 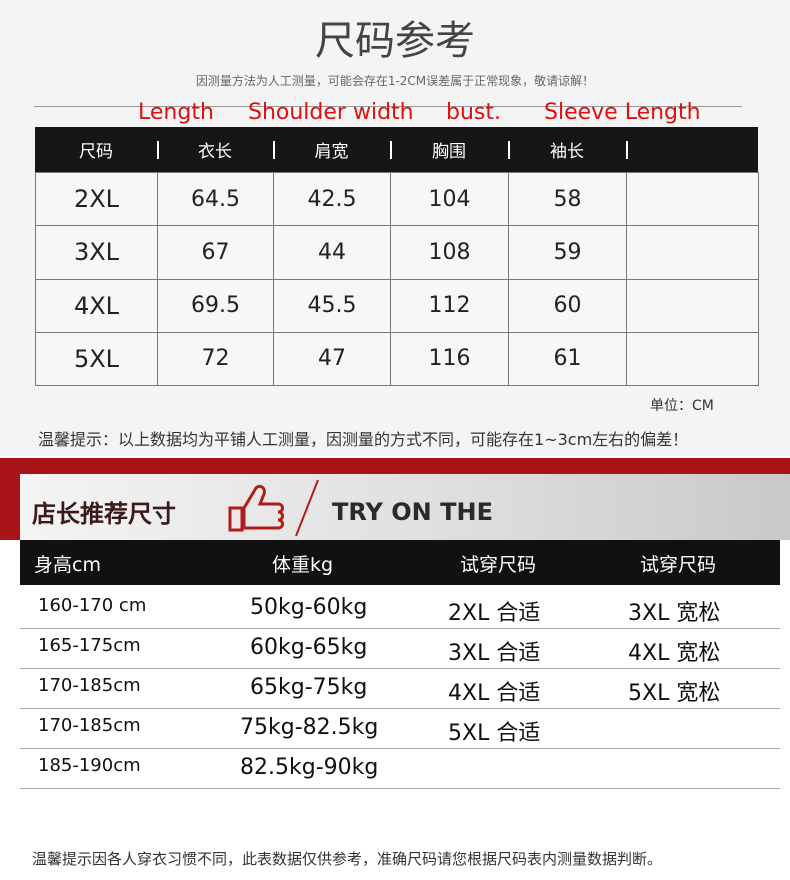 What do you see at coordinates (567, 358) in the screenshot?
I see `table-cell: 61` at bounding box center [567, 358].